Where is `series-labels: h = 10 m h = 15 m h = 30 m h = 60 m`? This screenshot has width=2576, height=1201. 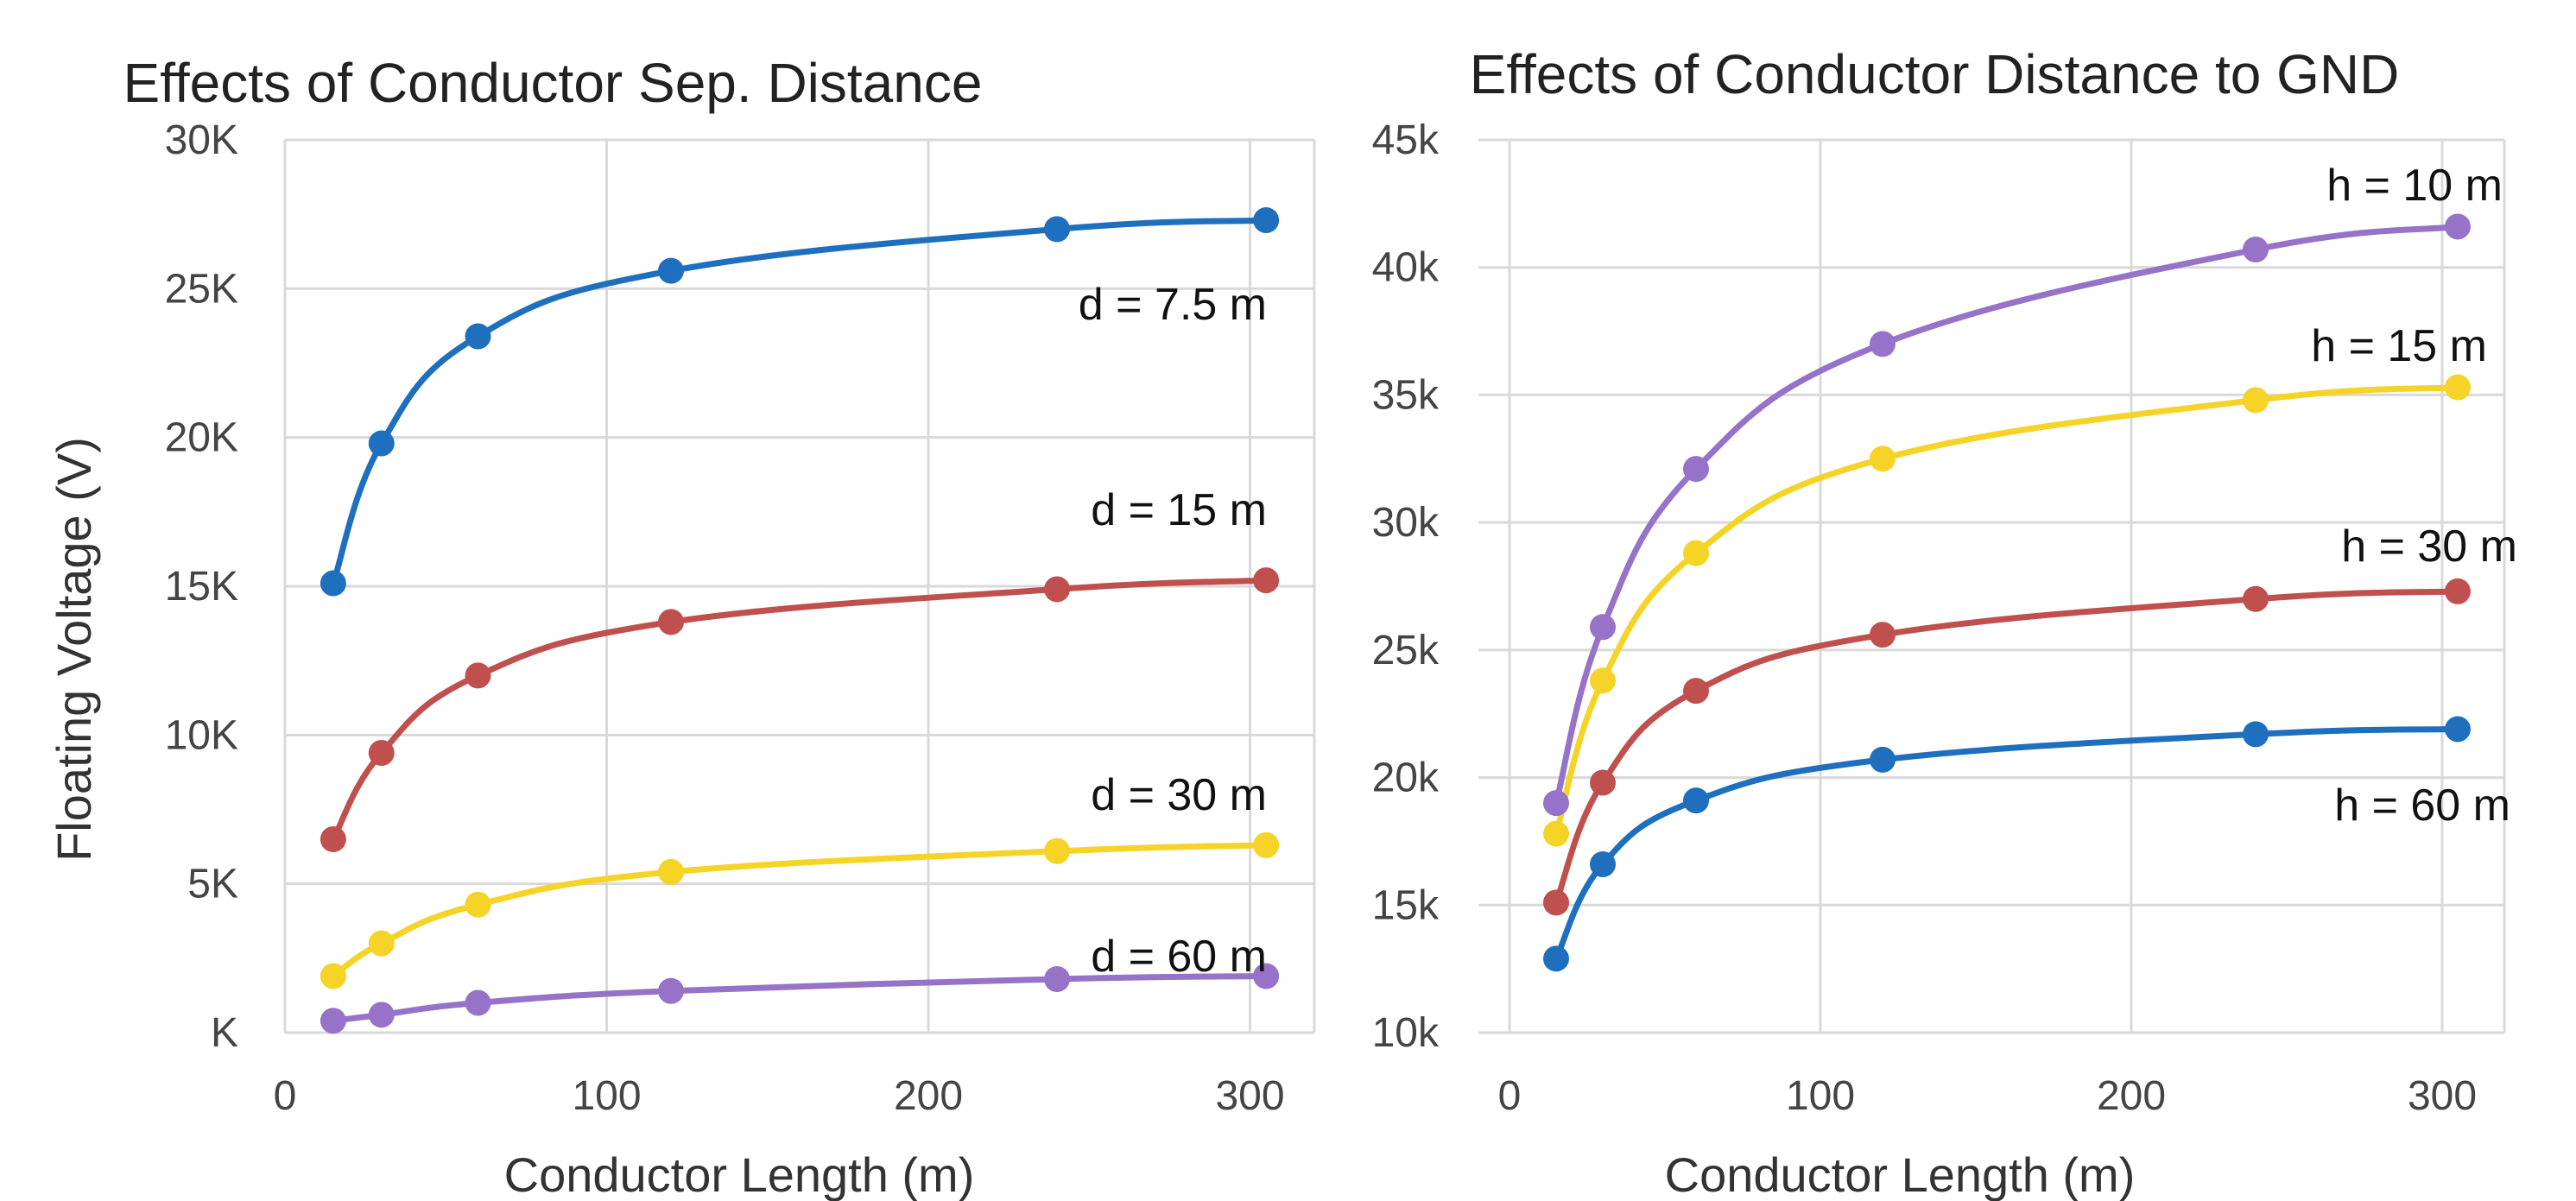 series-labels: h = 10 m h = 15 m h = 30 m h = 60 m is located at coordinates (2414, 496).